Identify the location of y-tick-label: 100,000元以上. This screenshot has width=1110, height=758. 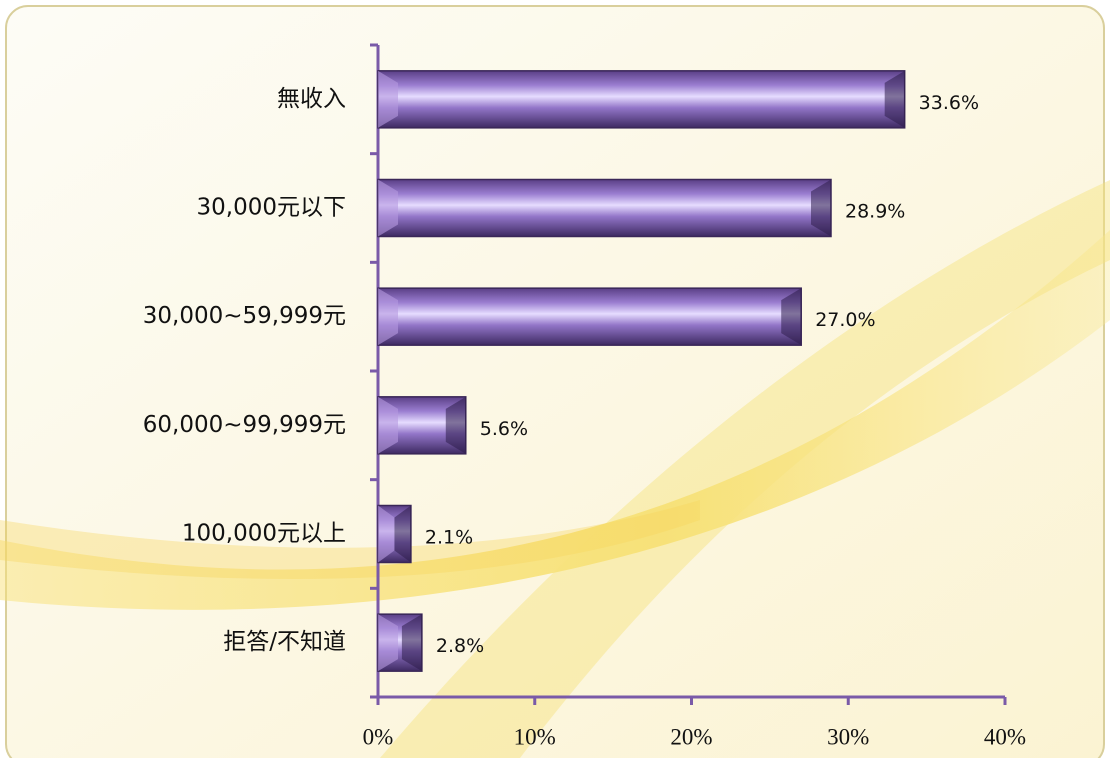
(264, 534).